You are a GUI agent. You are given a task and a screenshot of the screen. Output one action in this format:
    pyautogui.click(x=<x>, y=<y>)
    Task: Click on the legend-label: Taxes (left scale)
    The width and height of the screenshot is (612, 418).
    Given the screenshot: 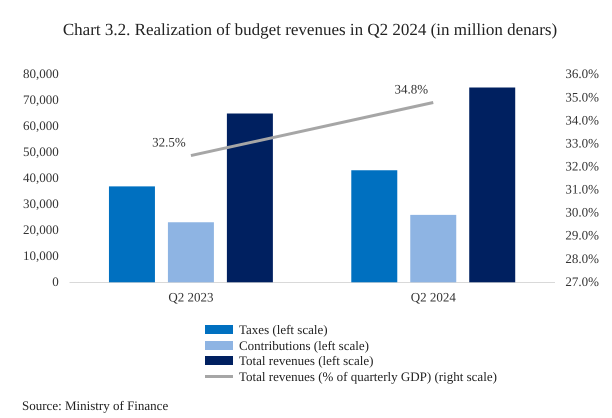 What is the action you would take?
    pyautogui.click(x=283, y=330)
    